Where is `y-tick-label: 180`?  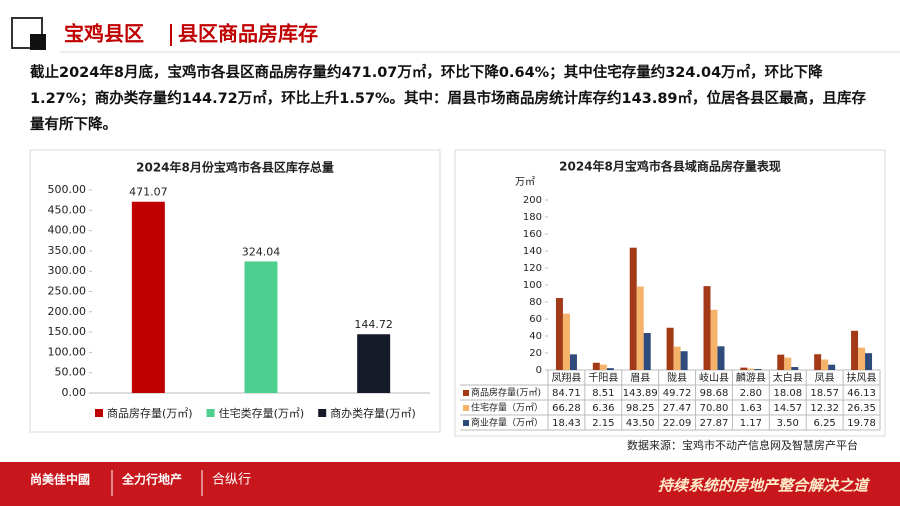 y-tick-label: 180 is located at coordinates (532, 217).